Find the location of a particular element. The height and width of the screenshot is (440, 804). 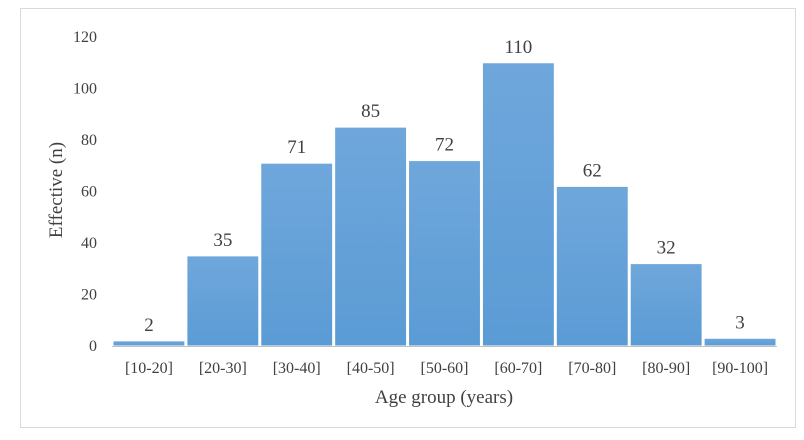

x-tick-label: [80-90] is located at coordinates (666, 368).